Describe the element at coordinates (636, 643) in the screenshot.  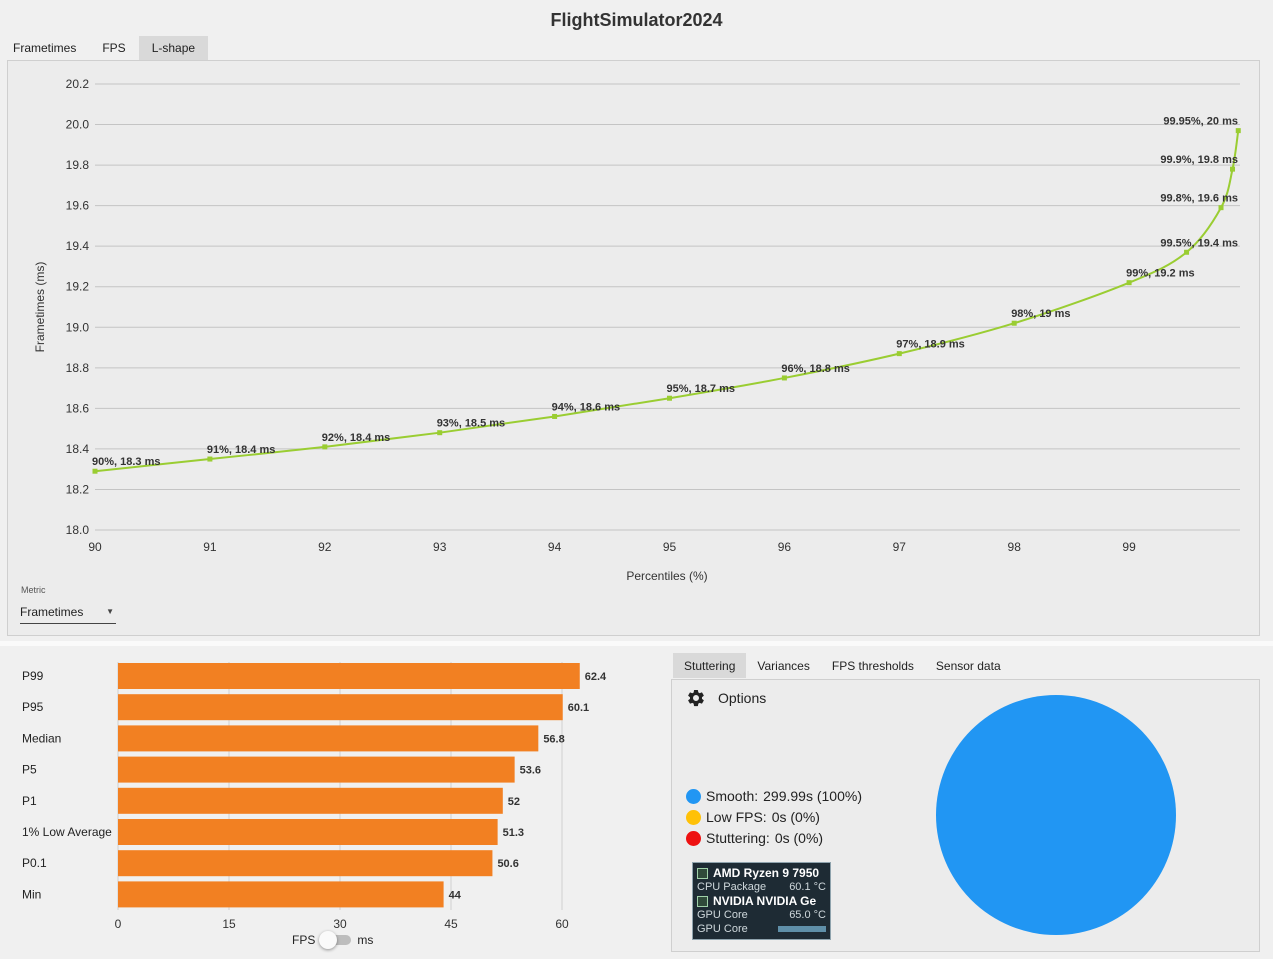
I see `panel-divider` at that location.